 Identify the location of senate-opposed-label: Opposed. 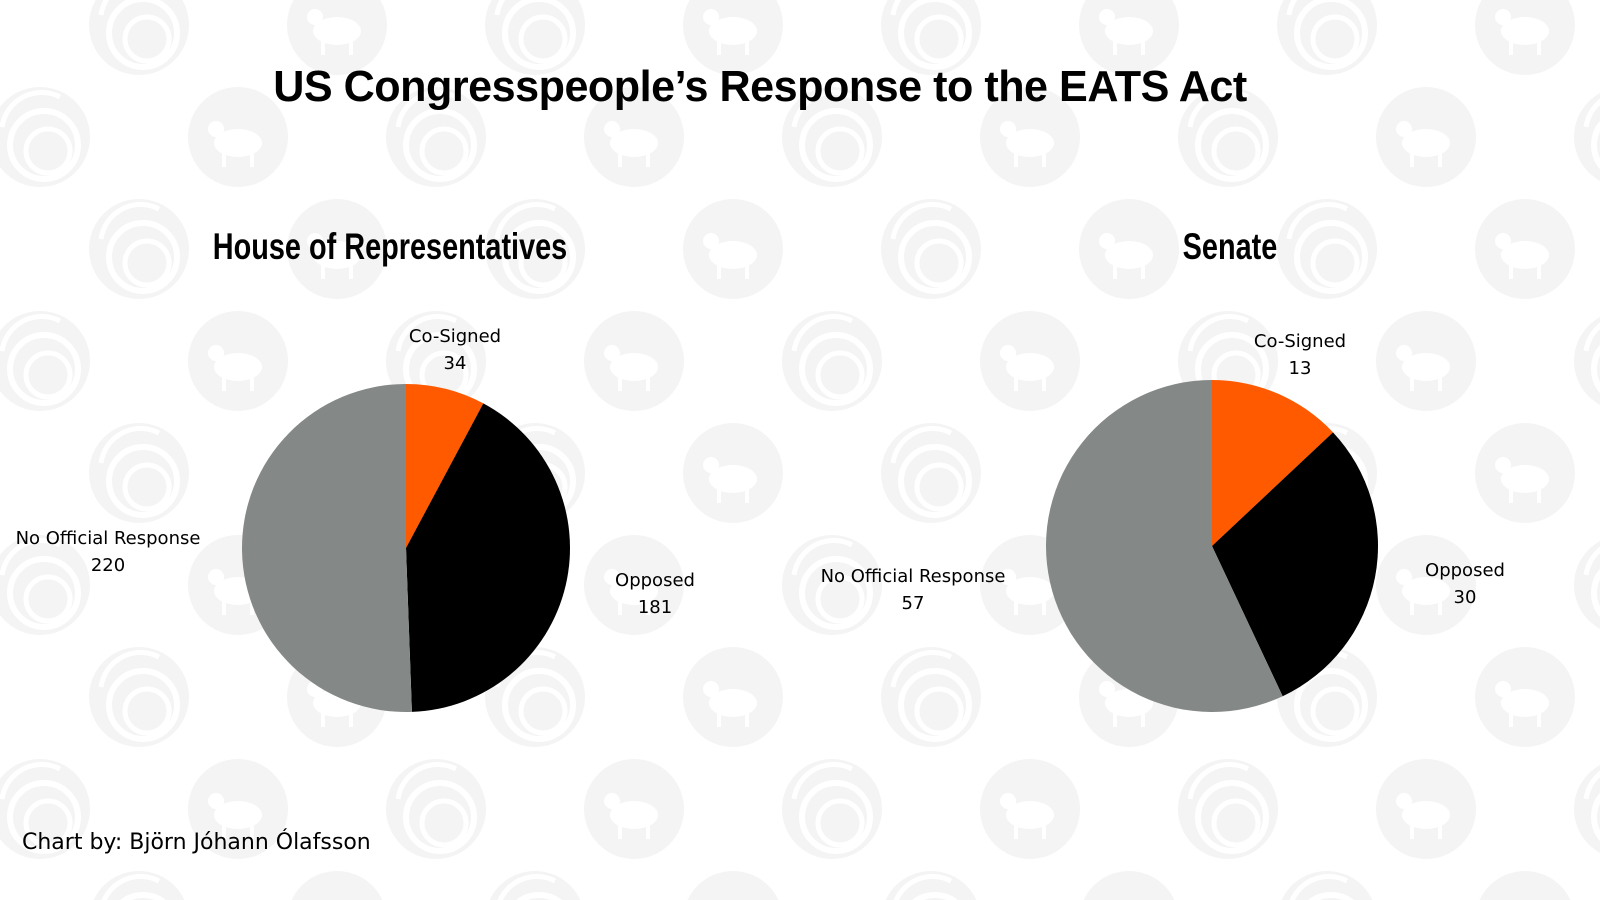
(1465, 570).